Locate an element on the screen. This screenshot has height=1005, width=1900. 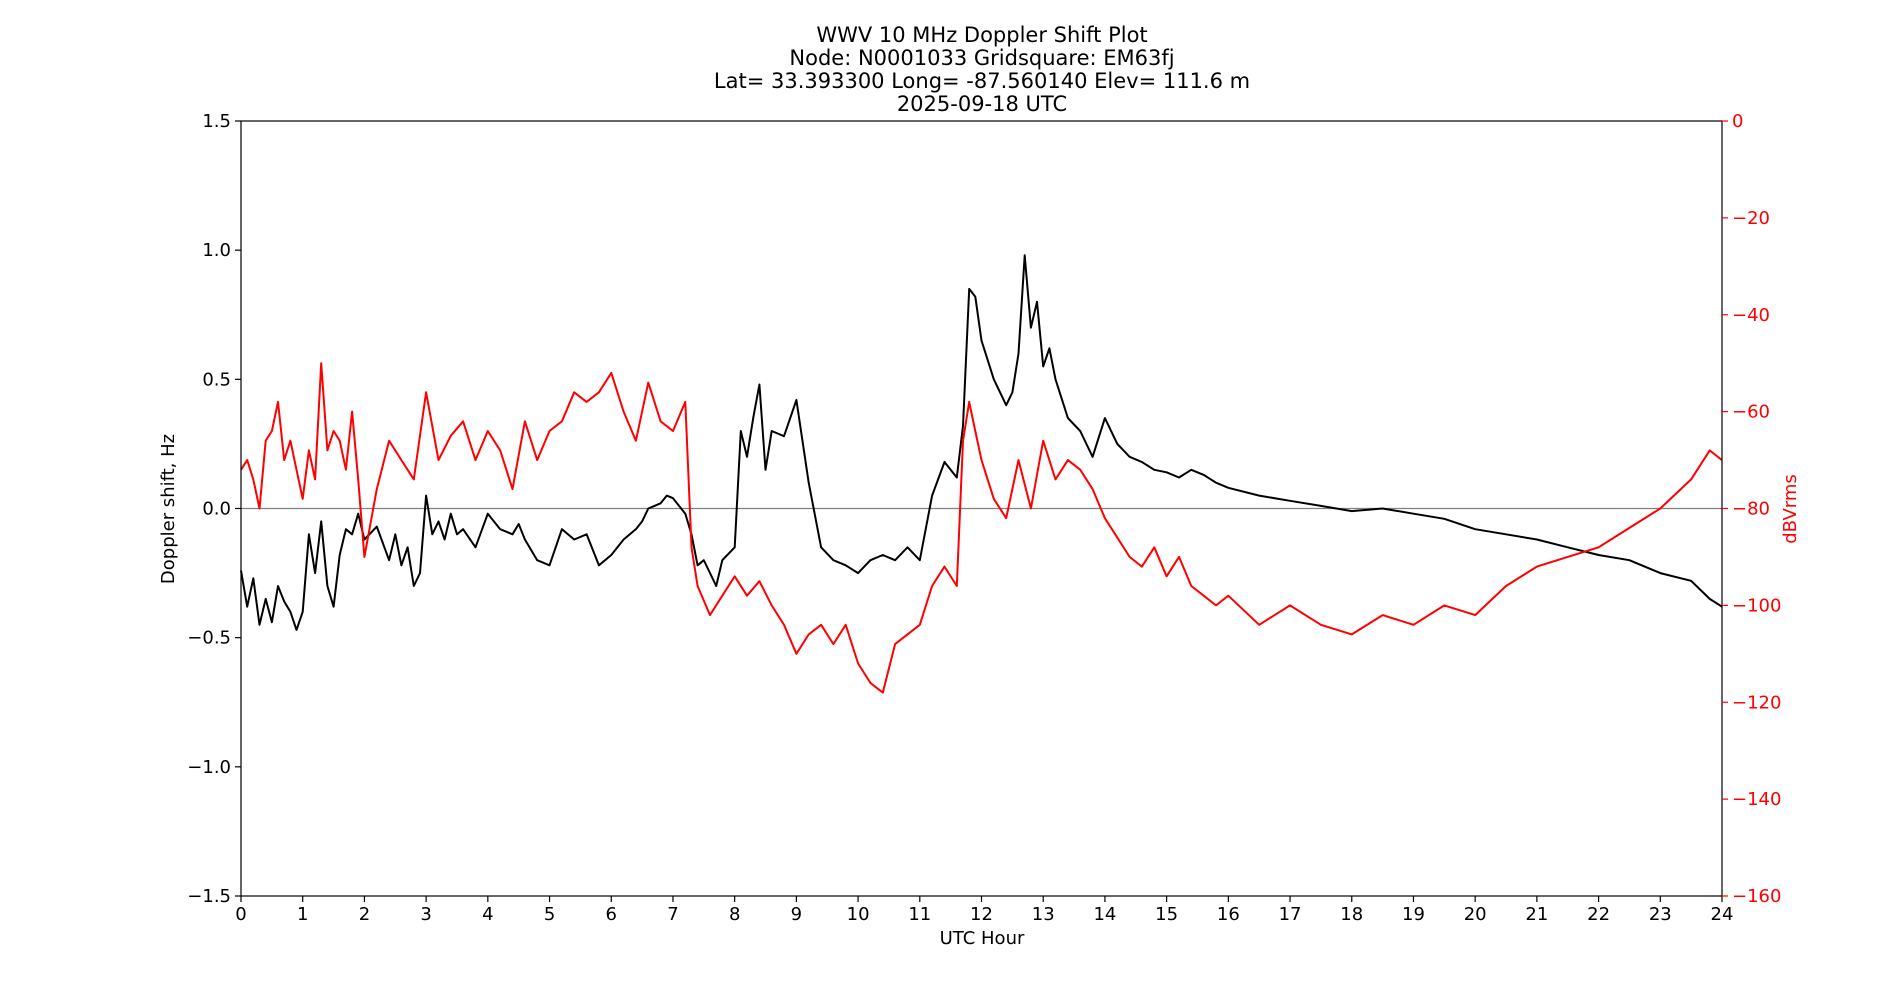
title-line-2: Node: N0001033 Gridsquare: EM63fj is located at coordinates (981, 58).